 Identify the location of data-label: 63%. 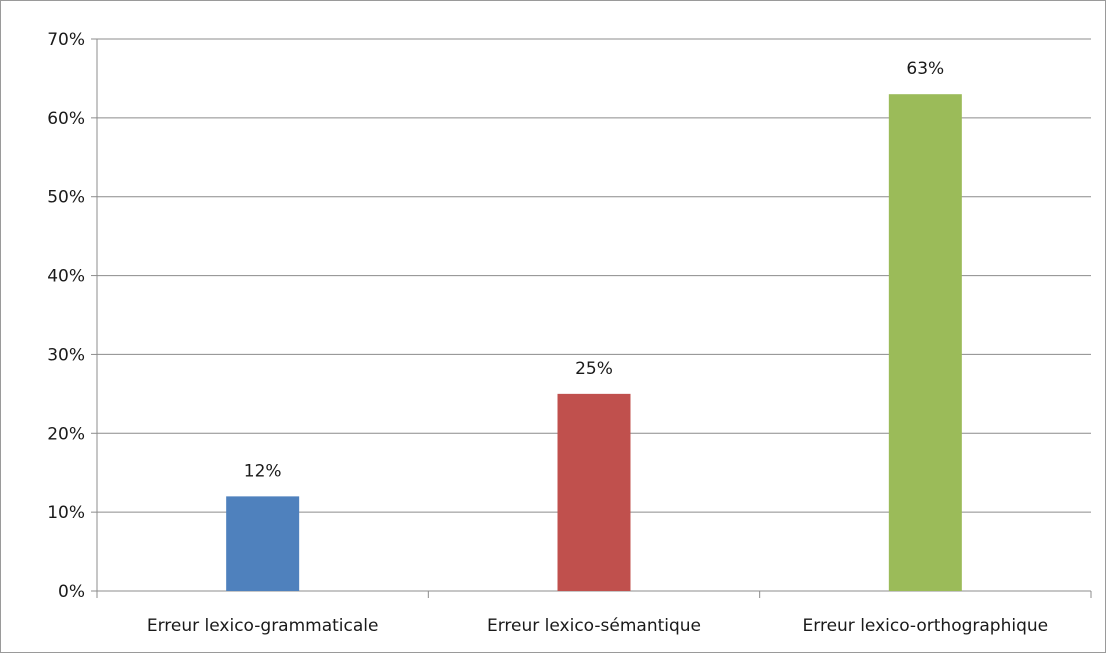
(925, 69).